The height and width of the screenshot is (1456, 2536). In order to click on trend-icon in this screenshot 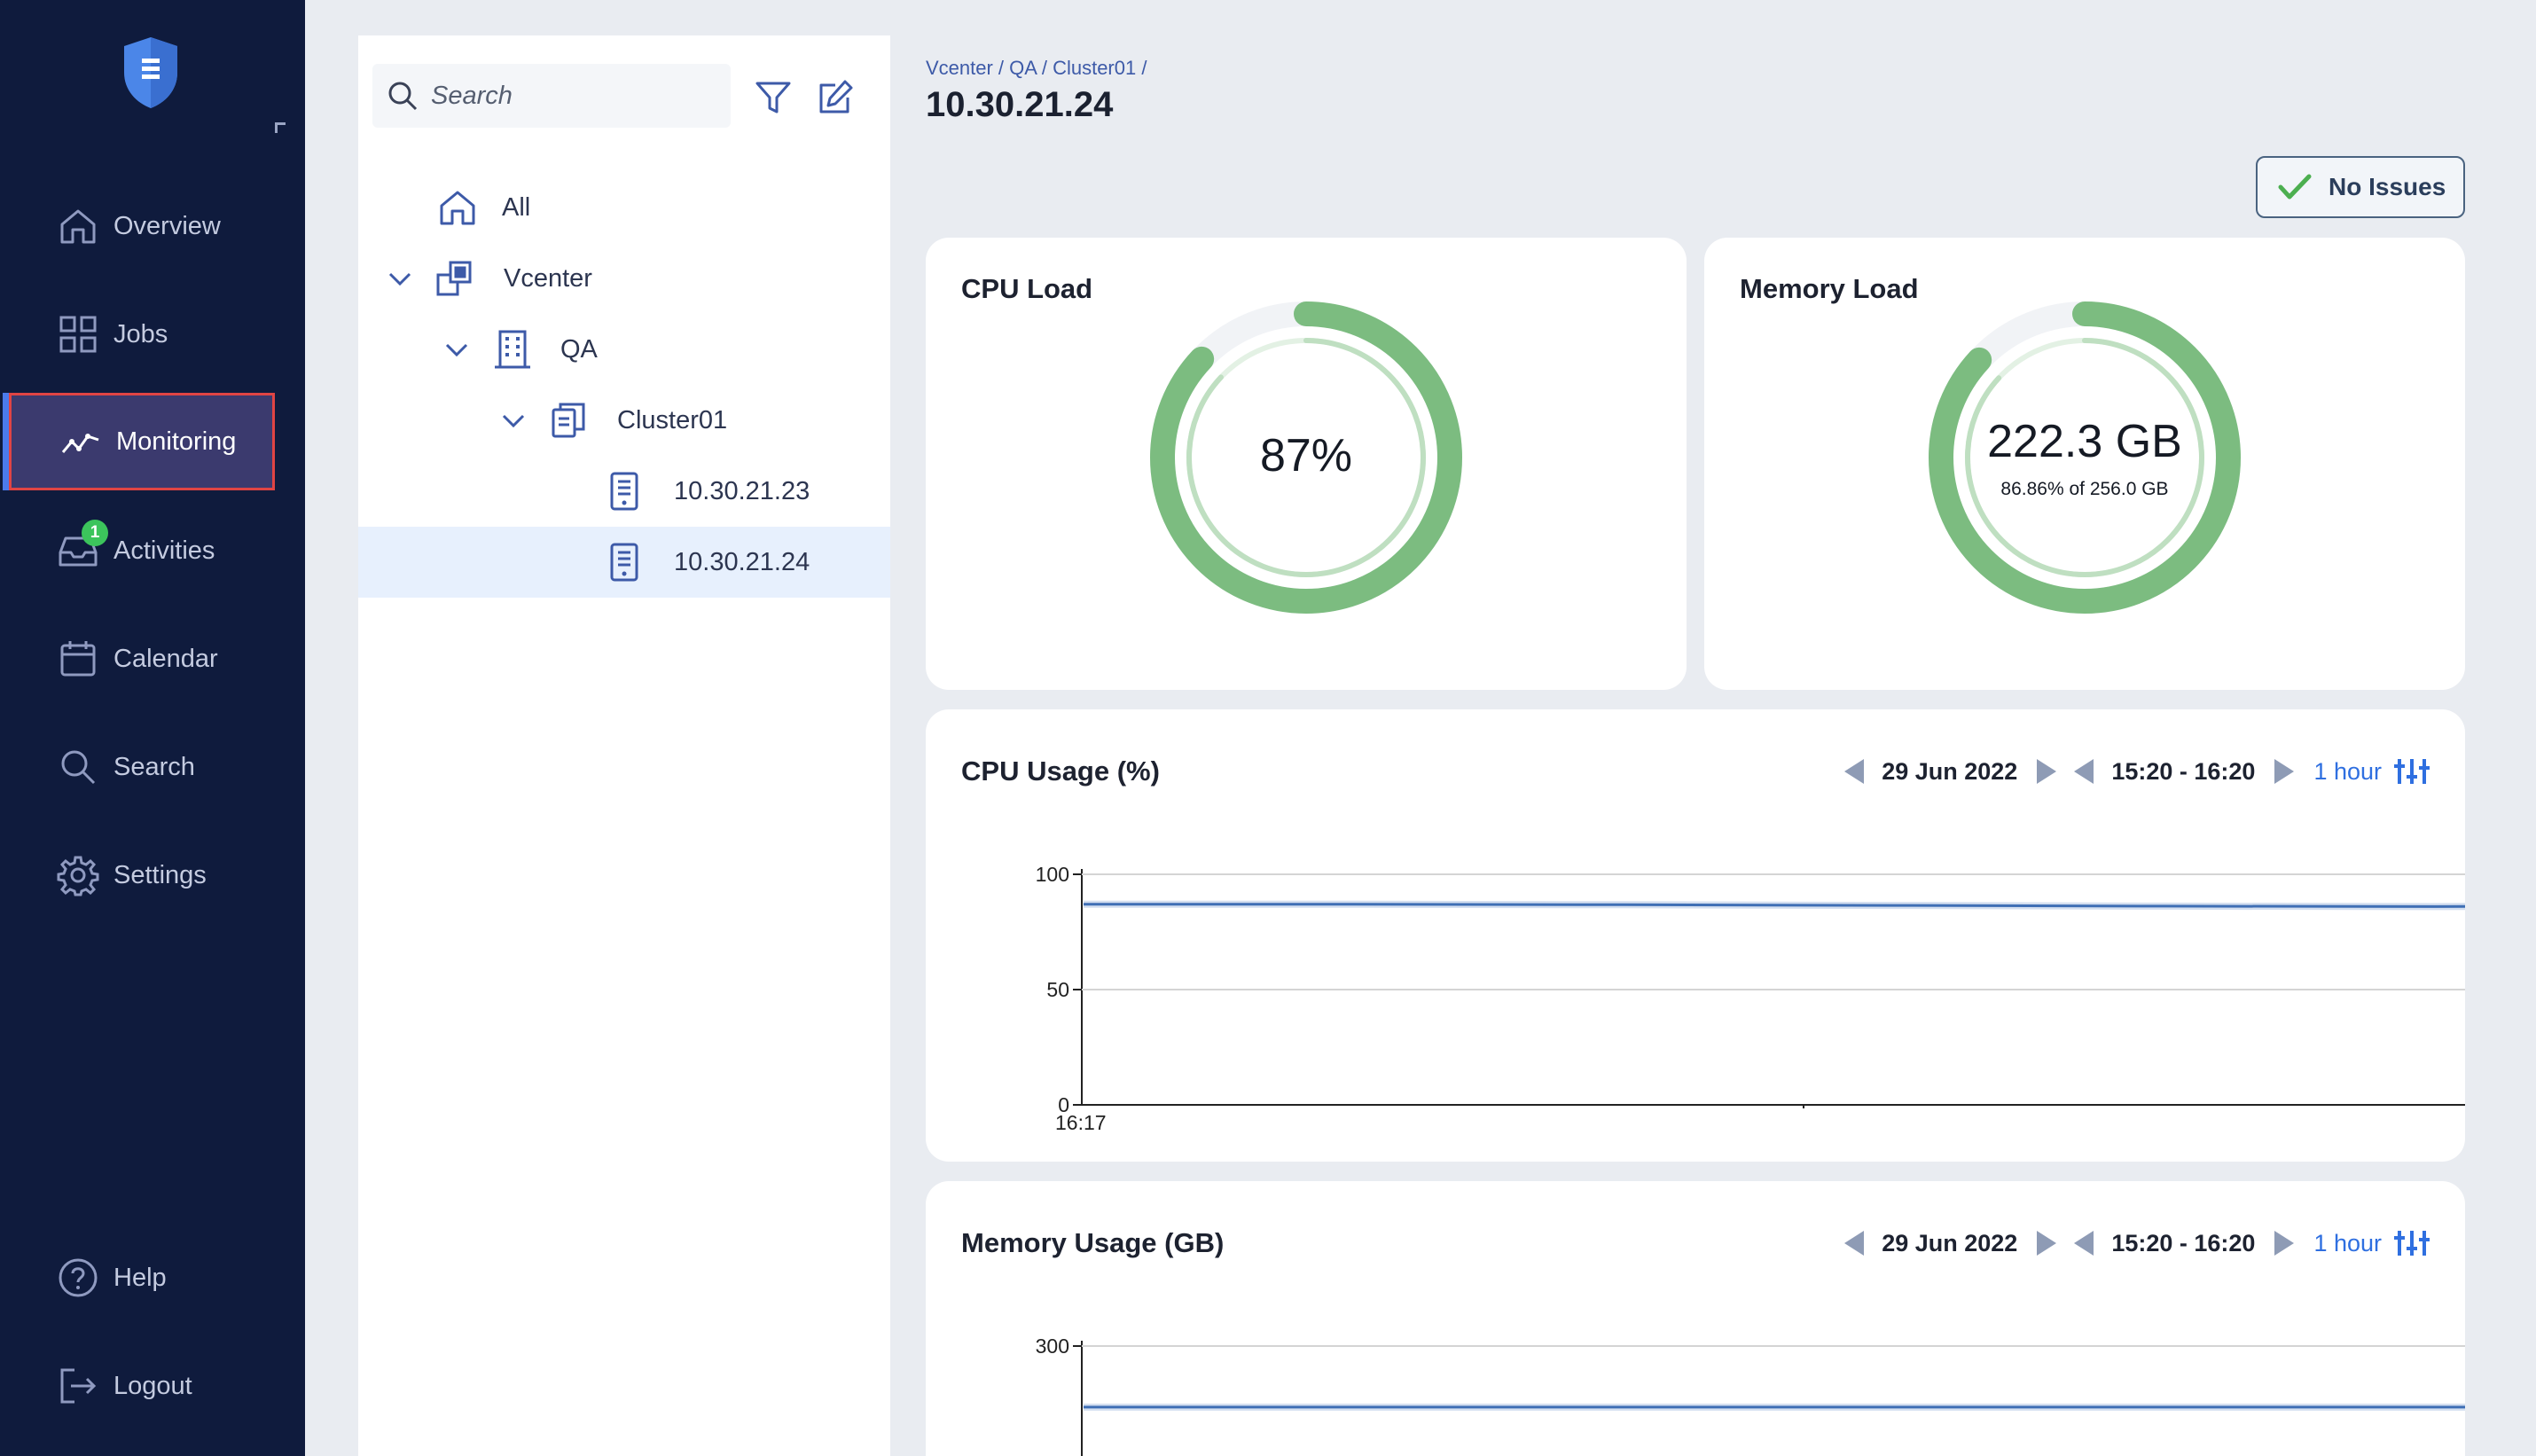, I will do `click(80, 443)`.